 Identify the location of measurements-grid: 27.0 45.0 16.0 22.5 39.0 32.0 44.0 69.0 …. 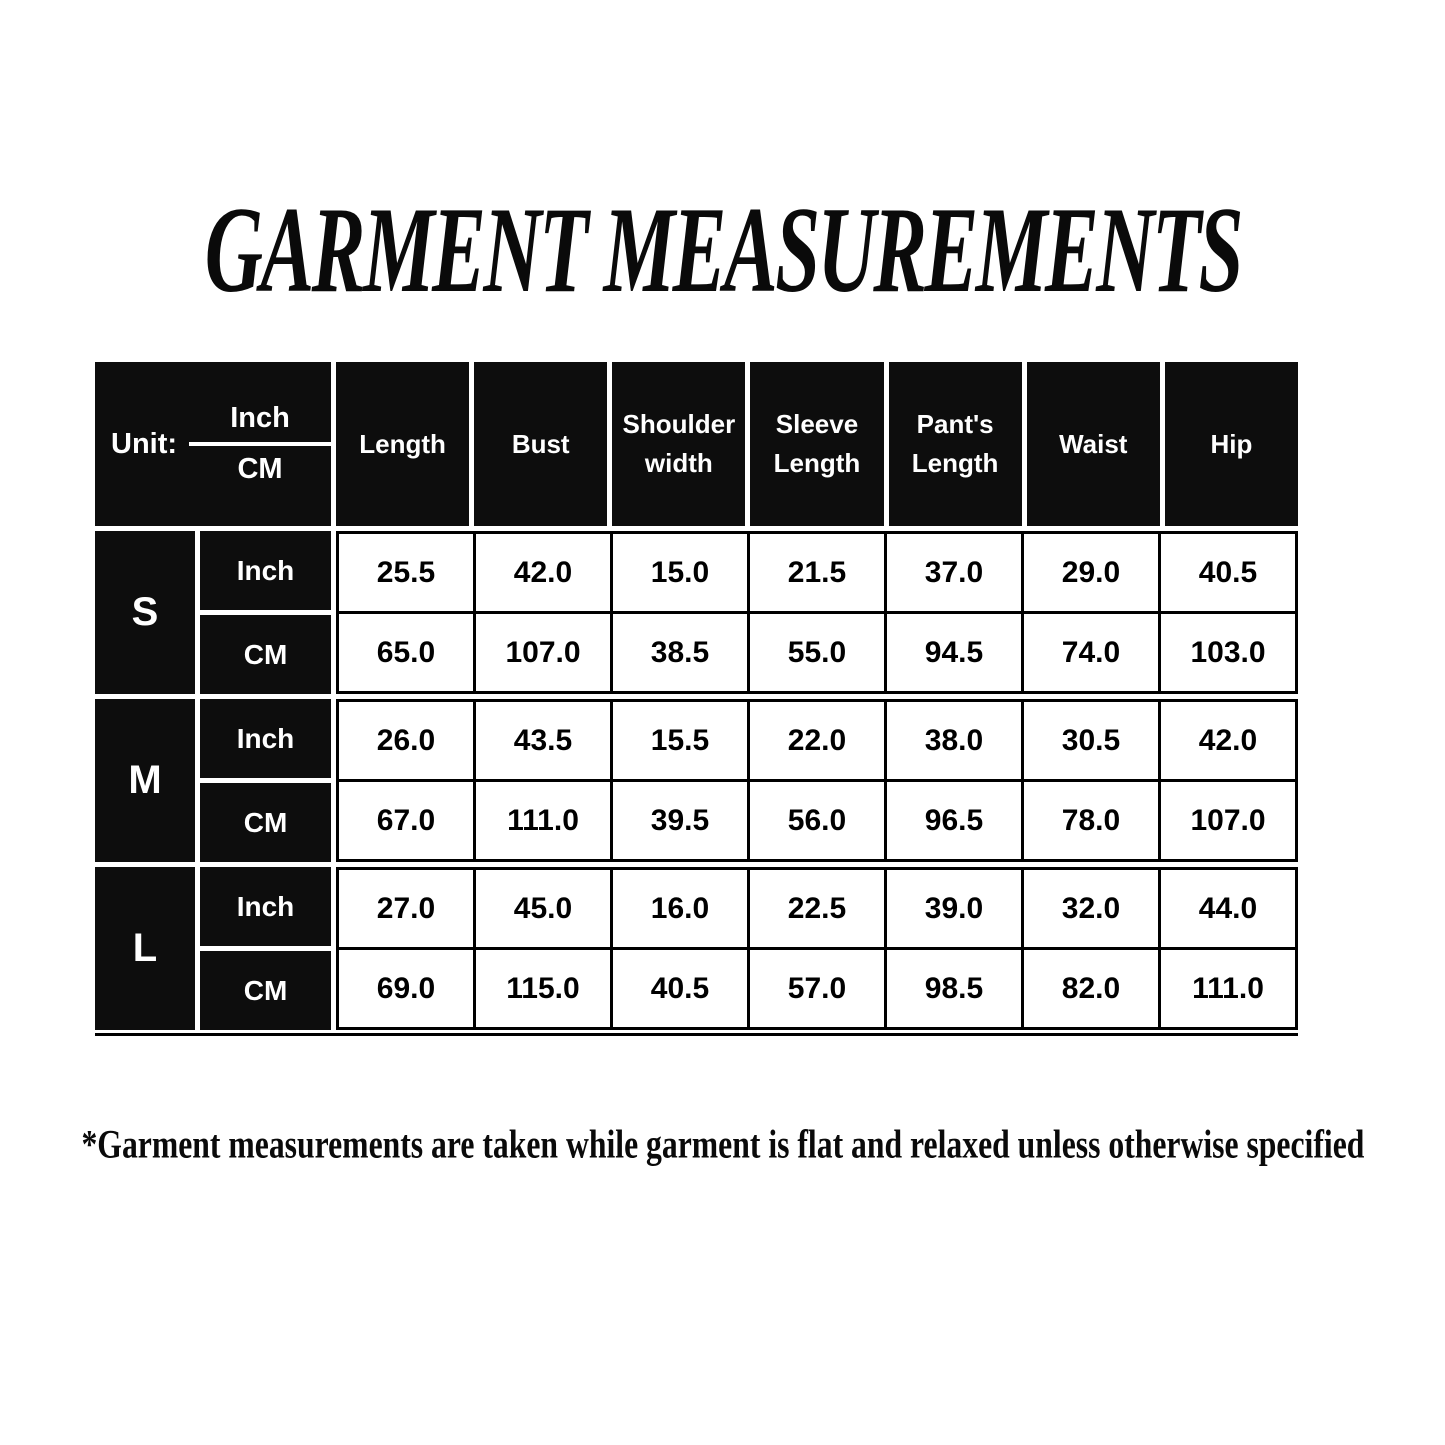
(817, 948).